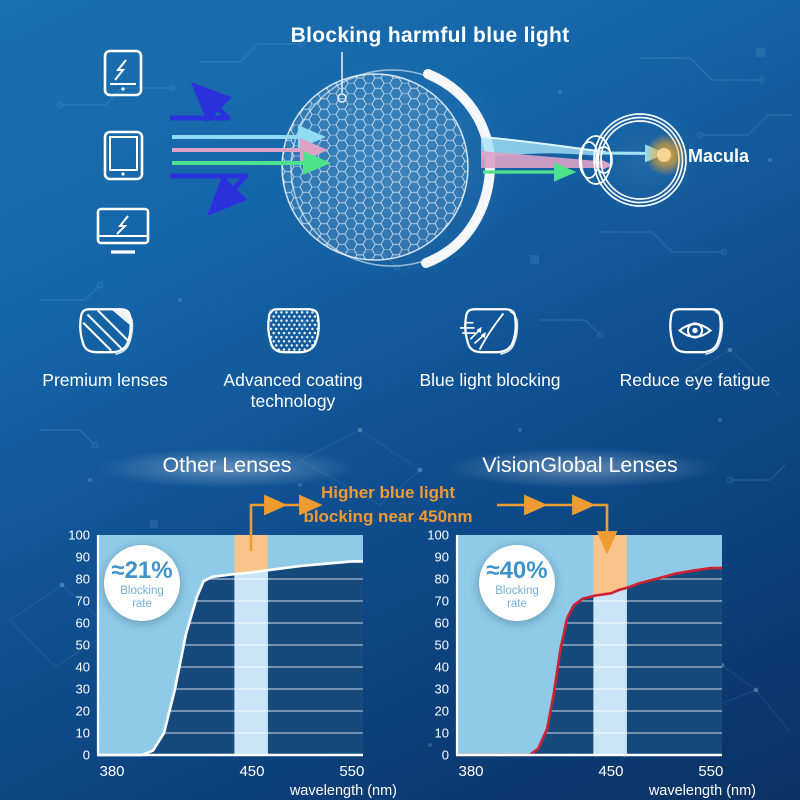  I want to click on coated-lens-icon, so click(293, 331).